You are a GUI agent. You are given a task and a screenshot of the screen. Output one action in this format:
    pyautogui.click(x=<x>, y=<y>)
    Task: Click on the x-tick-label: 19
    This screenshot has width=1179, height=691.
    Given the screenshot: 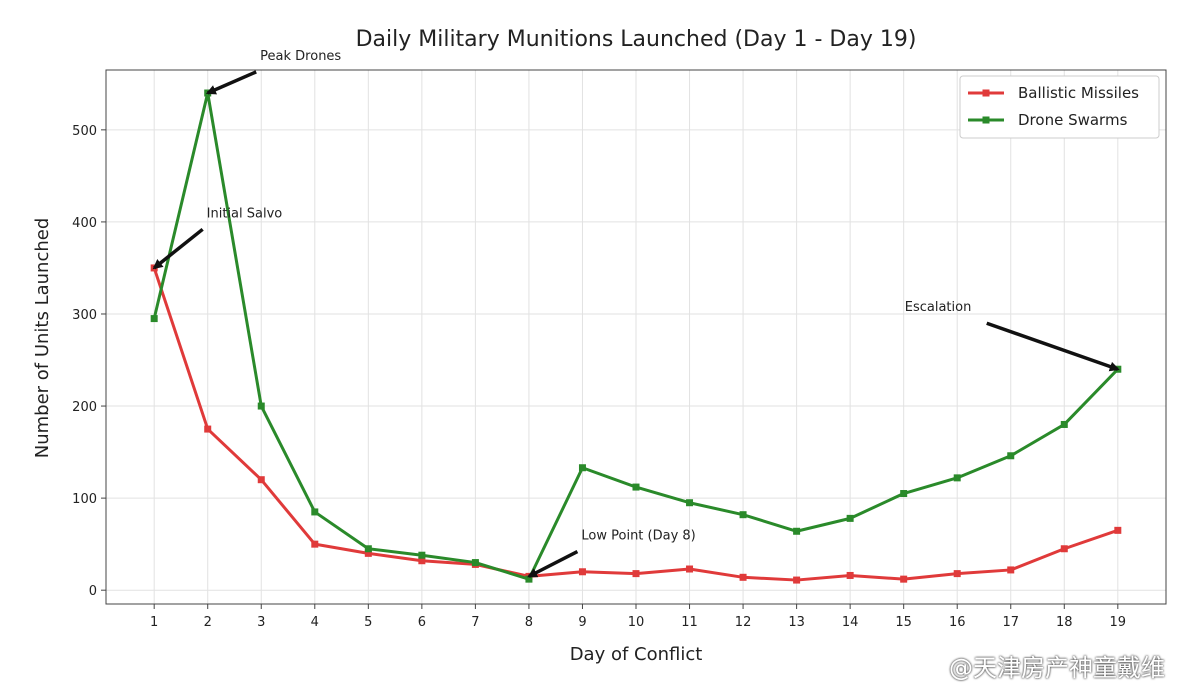 What is the action you would take?
    pyautogui.click(x=1118, y=622)
    